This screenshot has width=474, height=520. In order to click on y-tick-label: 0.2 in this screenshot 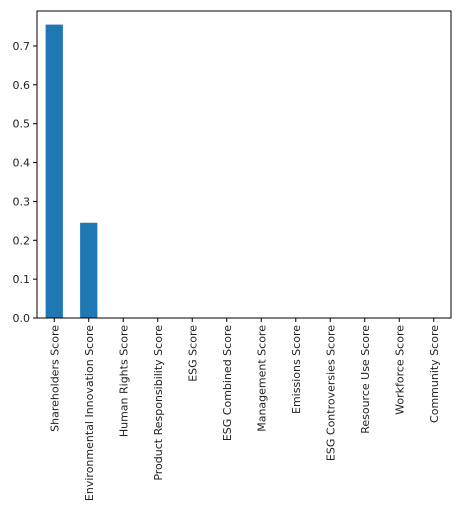, I will do `click(22, 240)`.